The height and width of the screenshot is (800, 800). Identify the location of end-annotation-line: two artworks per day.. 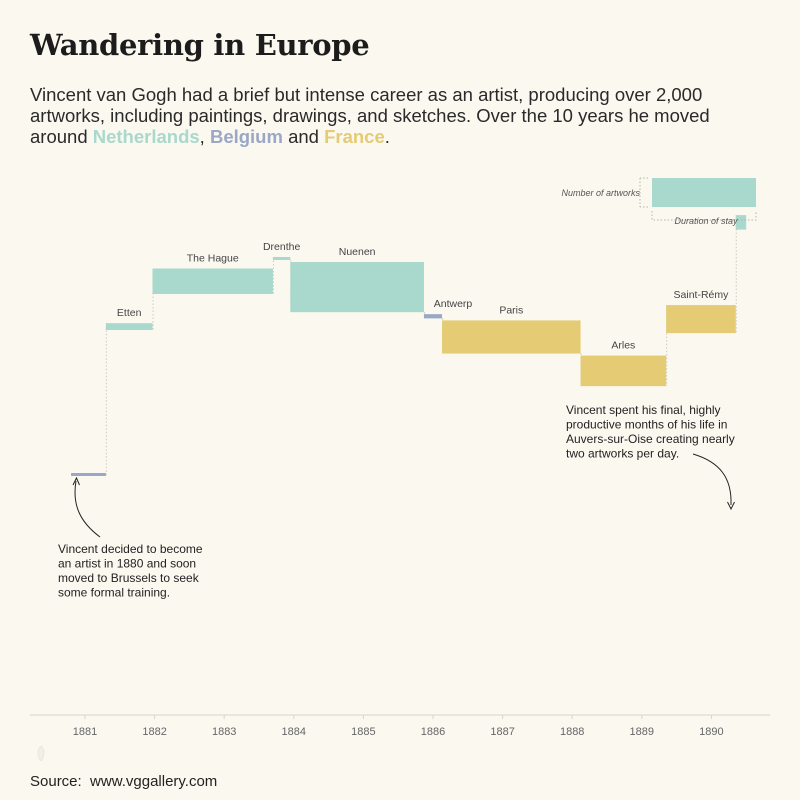
(622, 454).